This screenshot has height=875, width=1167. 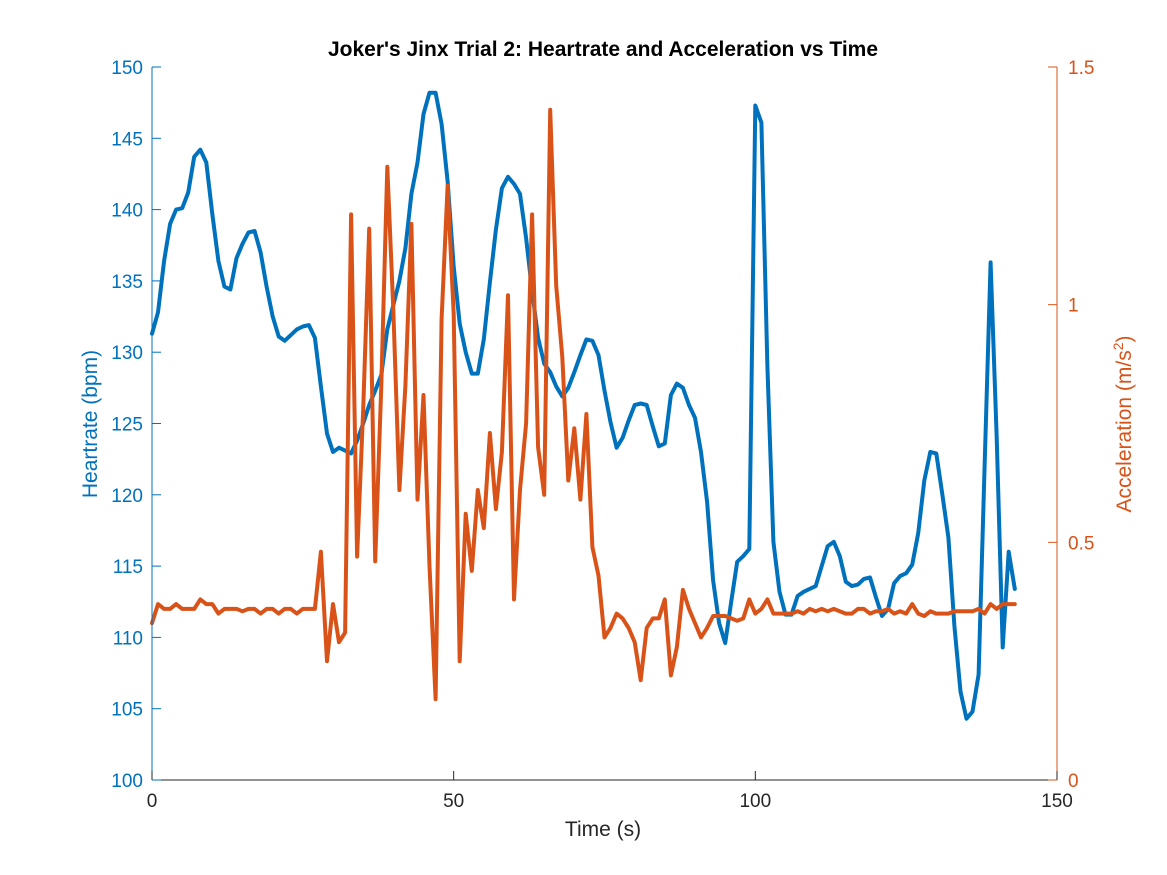 I want to click on y-left-tick-label: 115, so click(x=128, y=567).